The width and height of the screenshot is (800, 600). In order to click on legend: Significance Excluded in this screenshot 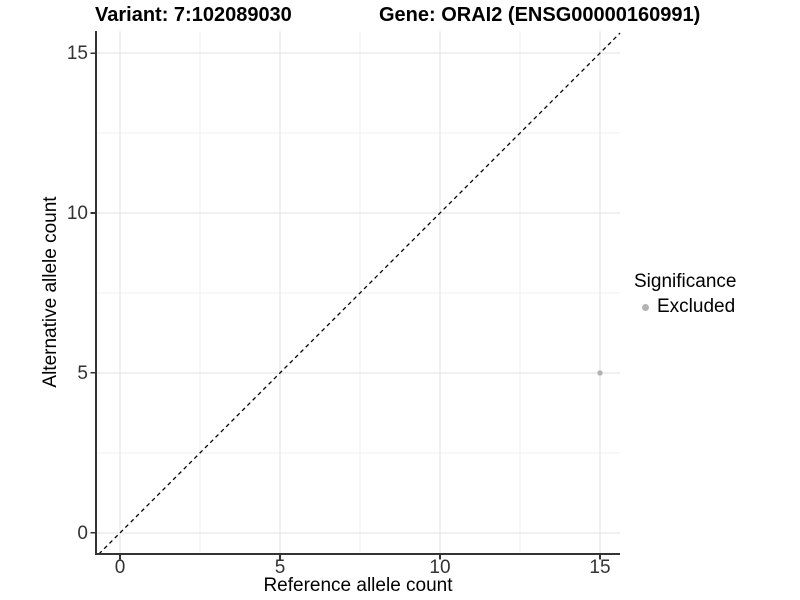, I will do `click(685, 294)`.